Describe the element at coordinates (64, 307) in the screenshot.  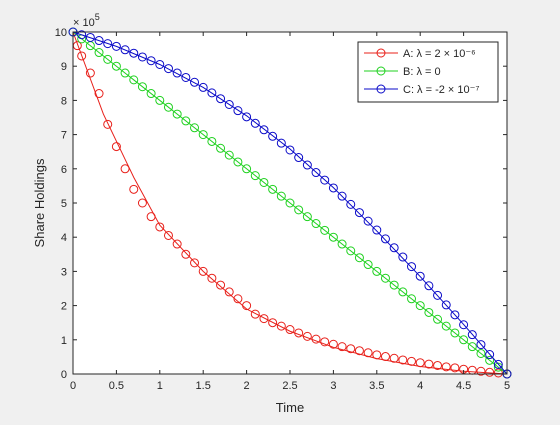
I see `y-tick-label: 2` at that location.